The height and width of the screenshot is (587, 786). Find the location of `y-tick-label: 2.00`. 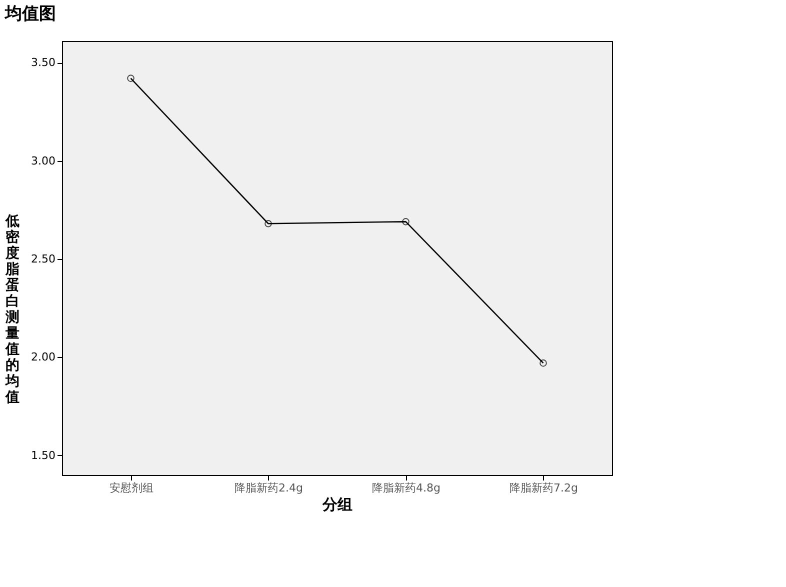

y-tick-label: 2.00 is located at coordinates (43, 357).